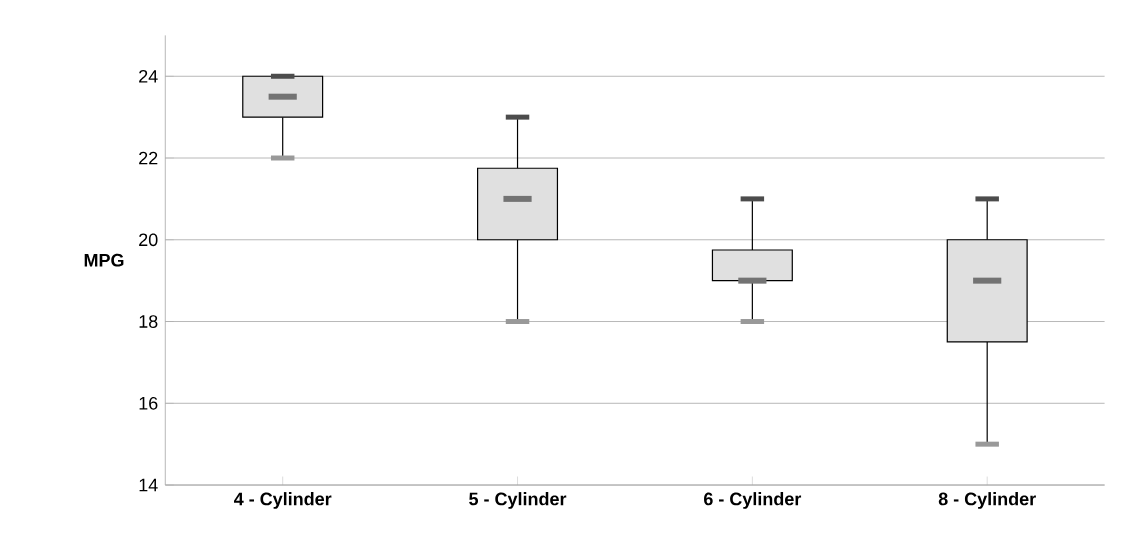 The width and height of the screenshot is (1125, 540). What do you see at coordinates (148, 321) in the screenshot?
I see `y-tick-label: 18` at bounding box center [148, 321].